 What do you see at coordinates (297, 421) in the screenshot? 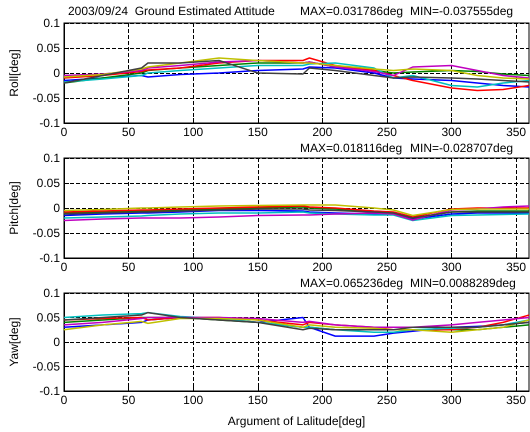
I see `x-axis-title: Argument of Lalitude[deg]` at bounding box center [297, 421].